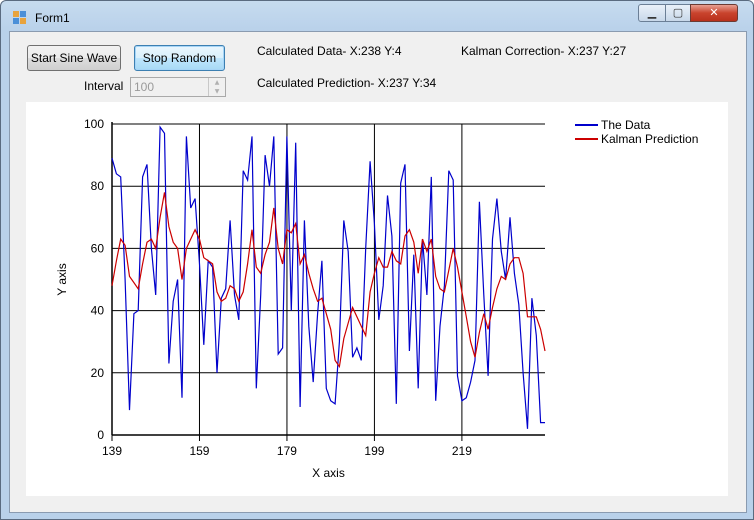  What do you see at coordinates (100, 435) in the screenshot?
I see `y-tick-label: 0` at bounding box center [100, 435].